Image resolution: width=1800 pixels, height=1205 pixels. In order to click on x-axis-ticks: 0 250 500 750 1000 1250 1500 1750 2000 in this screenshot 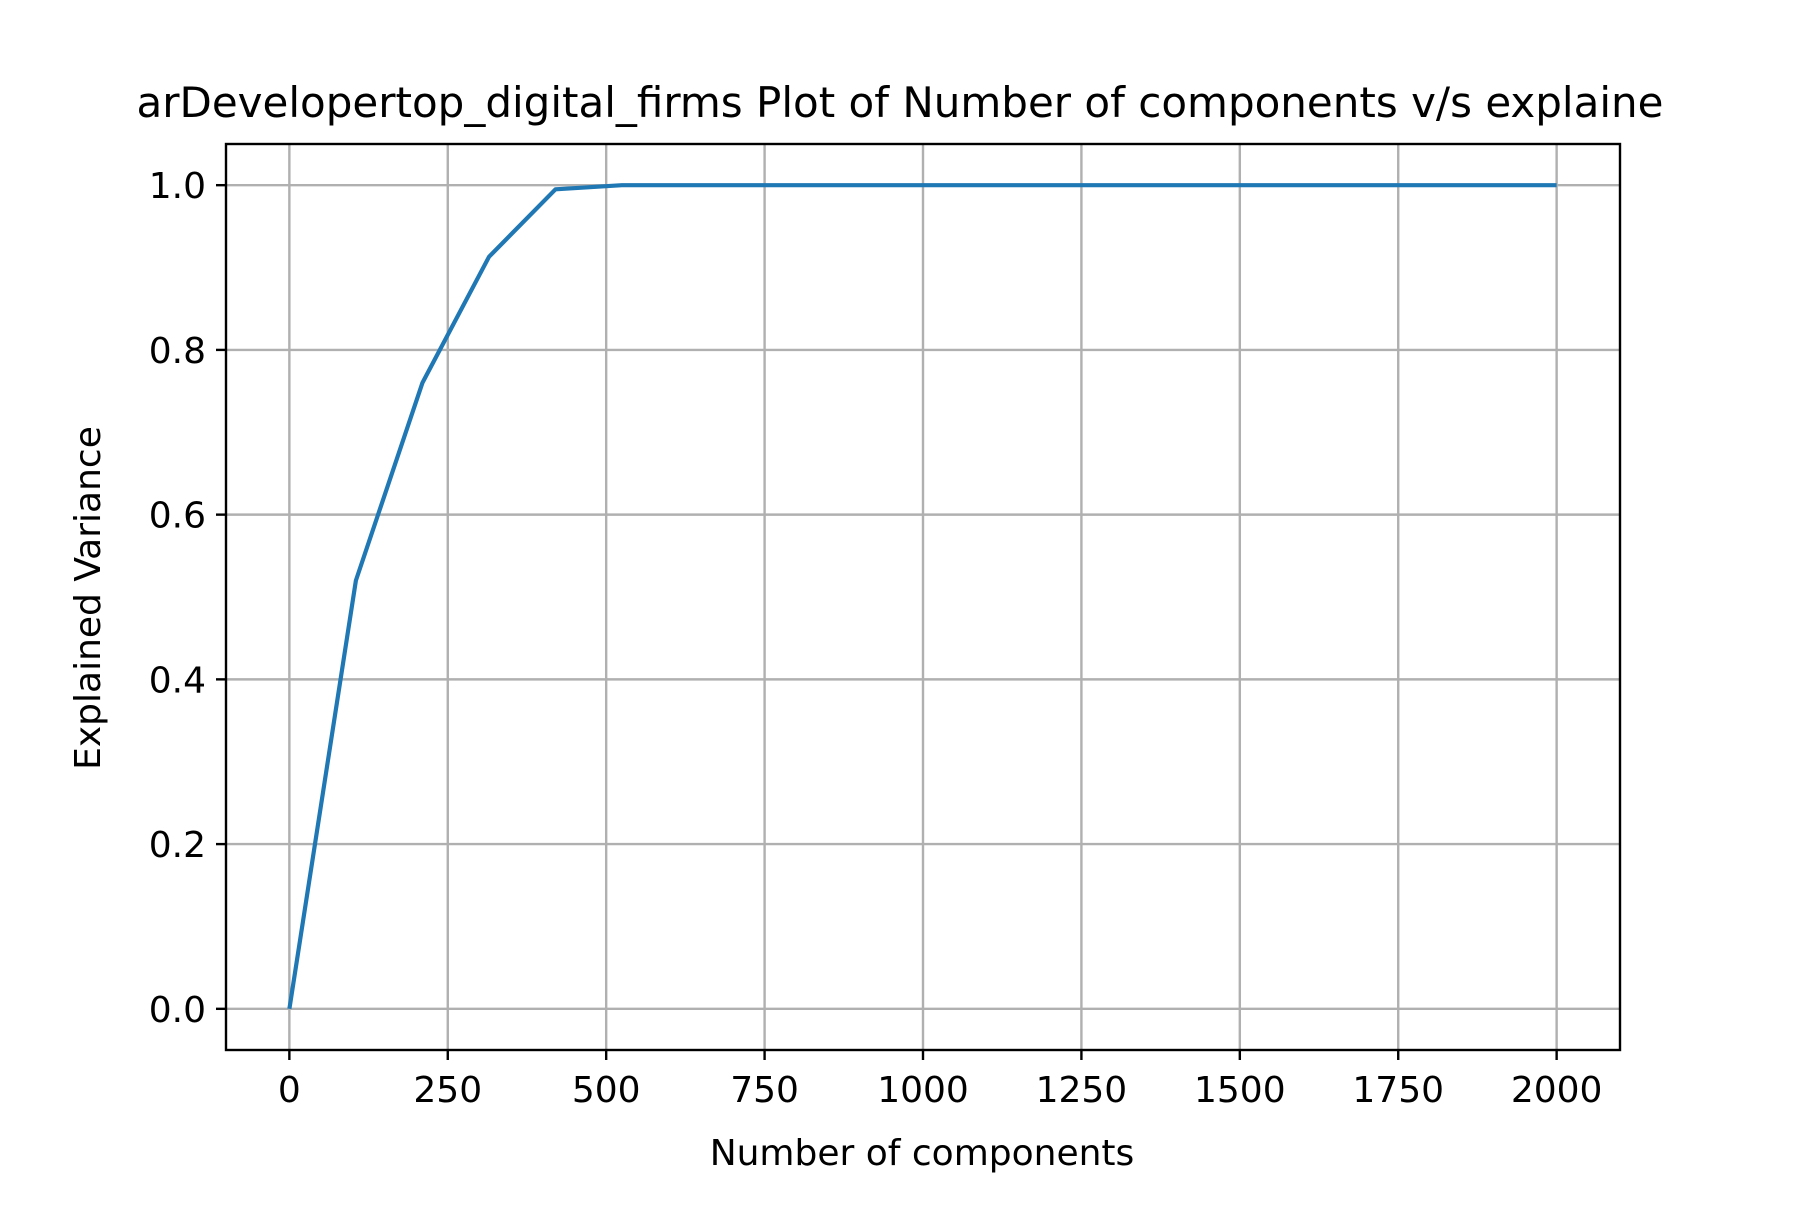, I will do `click(940, 1080)`.